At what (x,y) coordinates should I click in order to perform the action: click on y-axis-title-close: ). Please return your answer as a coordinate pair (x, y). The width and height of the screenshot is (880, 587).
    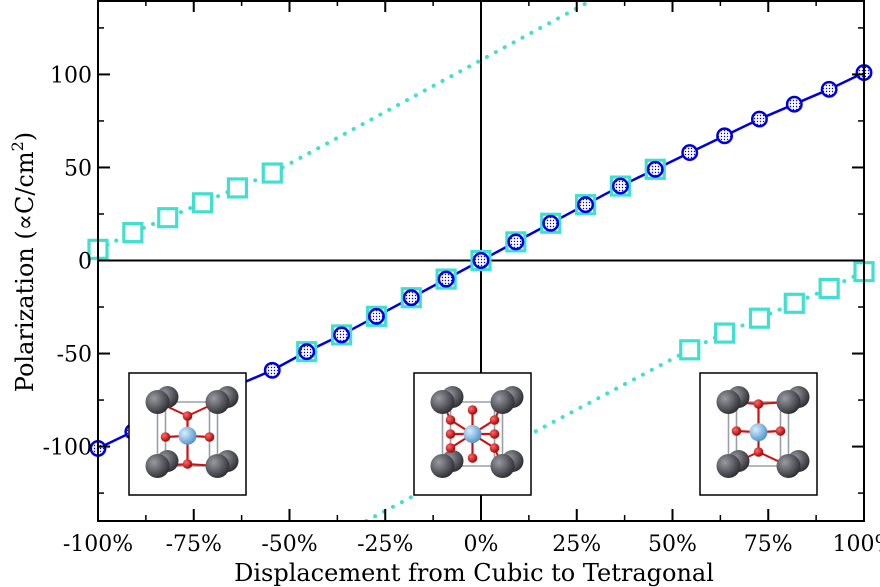
    Looking at the image, I should click on (25, 136).